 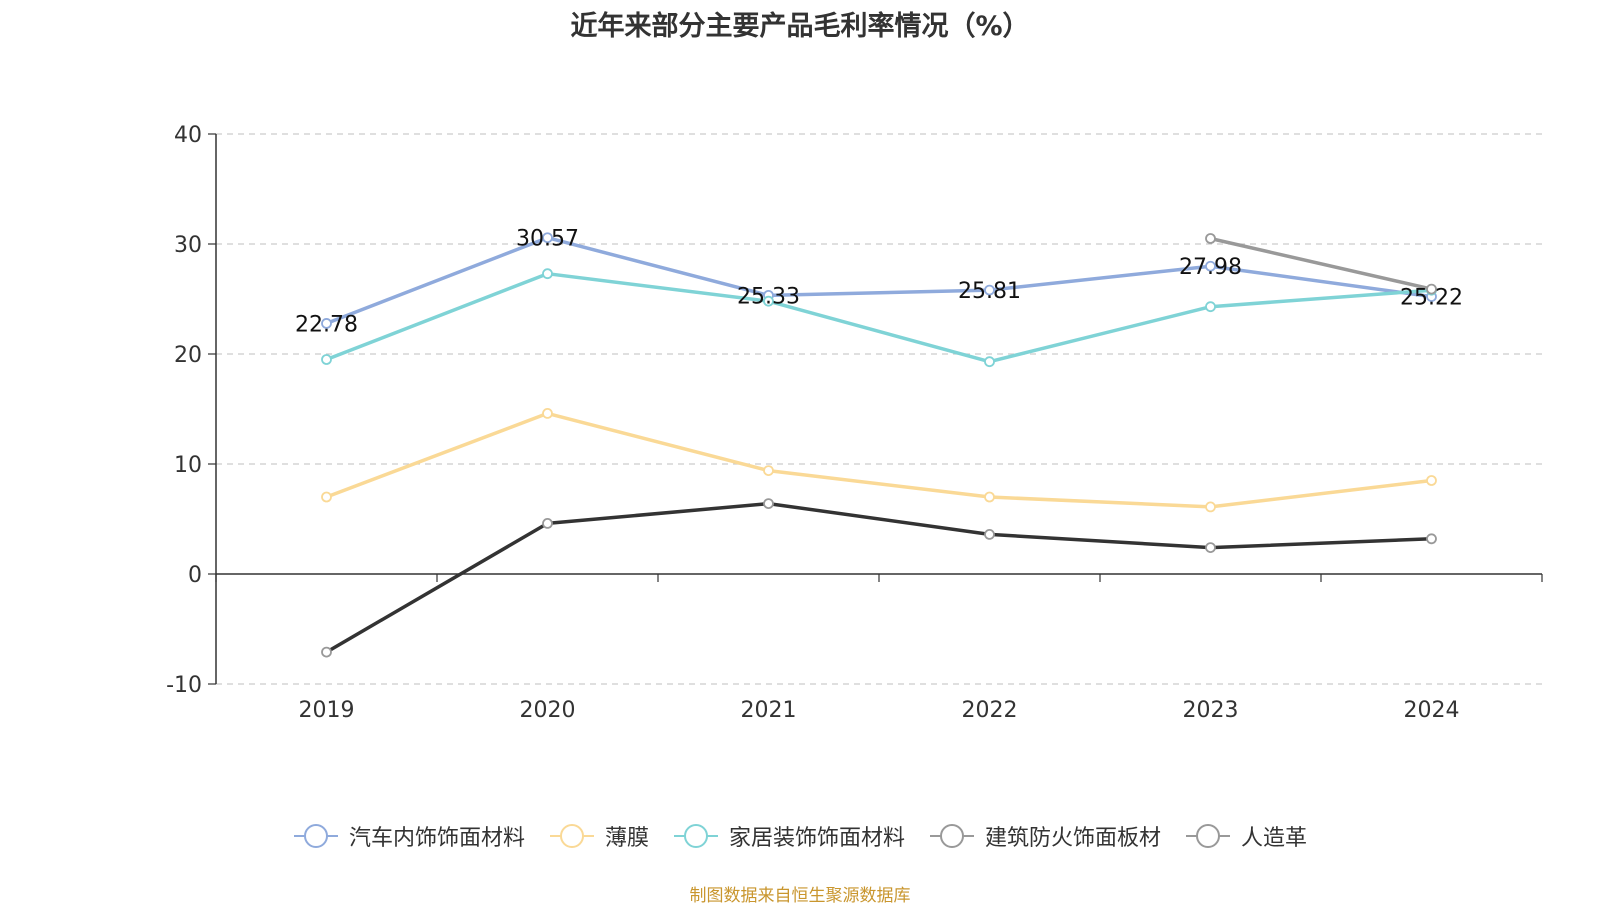 What do you see at coordinates (1274, 838) in the screenshot?
I see `legend-label: 人造革` at bounding box center [1274, 838].